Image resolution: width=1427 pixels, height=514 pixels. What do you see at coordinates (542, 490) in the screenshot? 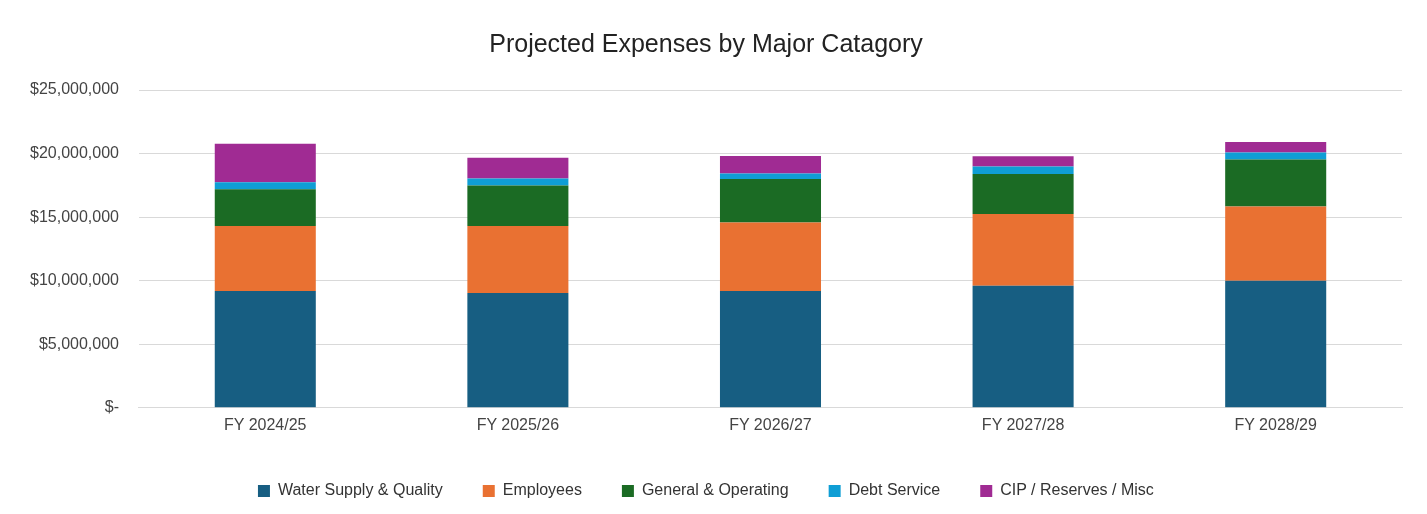
I see `legend-label: Employees` at bounding box center [542, 490].